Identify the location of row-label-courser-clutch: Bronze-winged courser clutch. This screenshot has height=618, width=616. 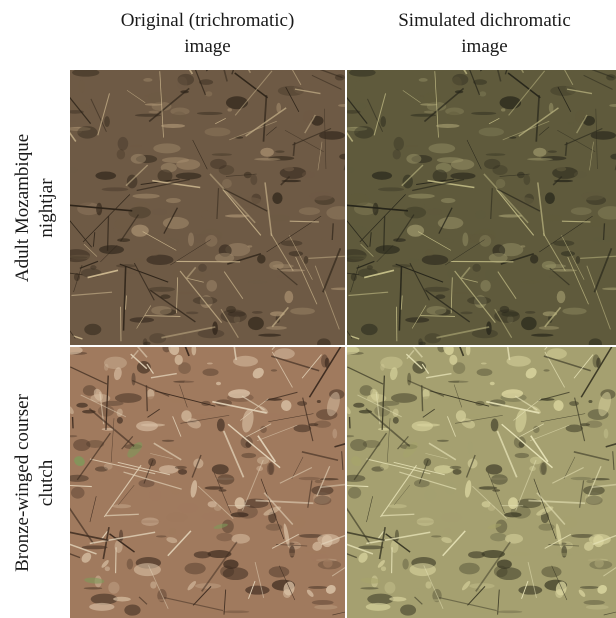
(35, 482).